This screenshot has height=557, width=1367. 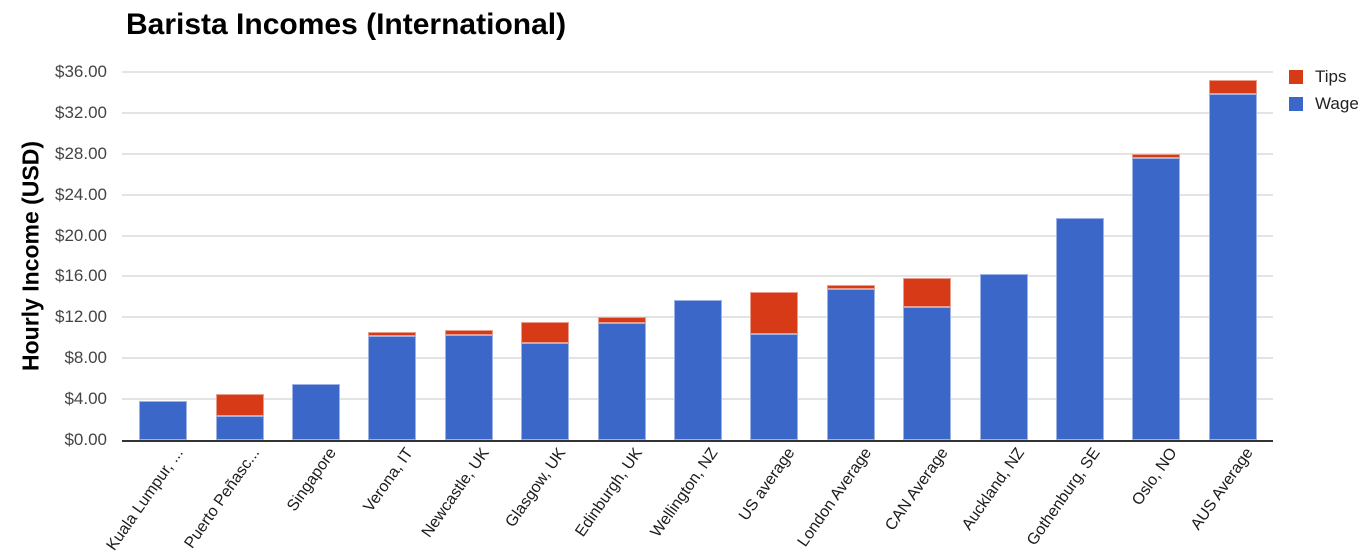 What do you see at coordinates (81, 317) in the screenshot?
I see `y-axis-tick-label: $12.00` at bounding box center [81, 317].